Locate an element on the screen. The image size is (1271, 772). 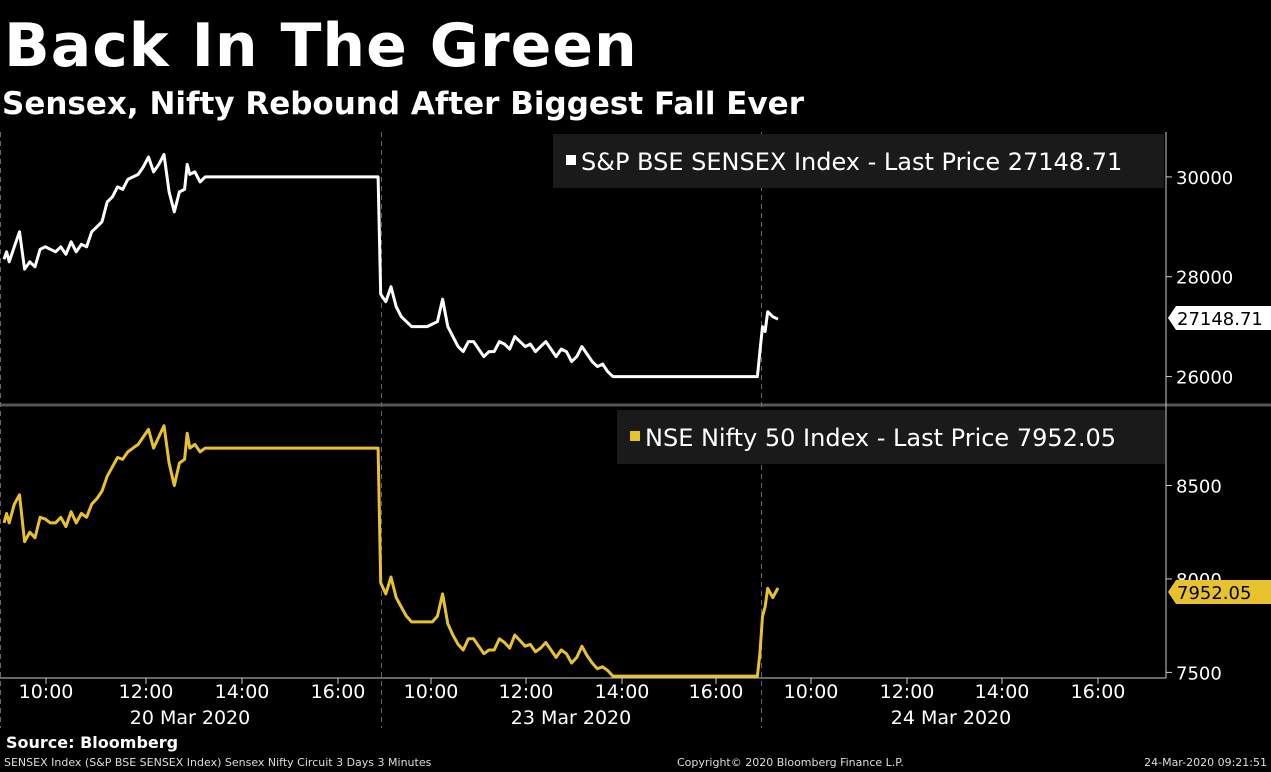
x-date-label-1: 23 Mar 2020 is located at coordinates (571, 718).